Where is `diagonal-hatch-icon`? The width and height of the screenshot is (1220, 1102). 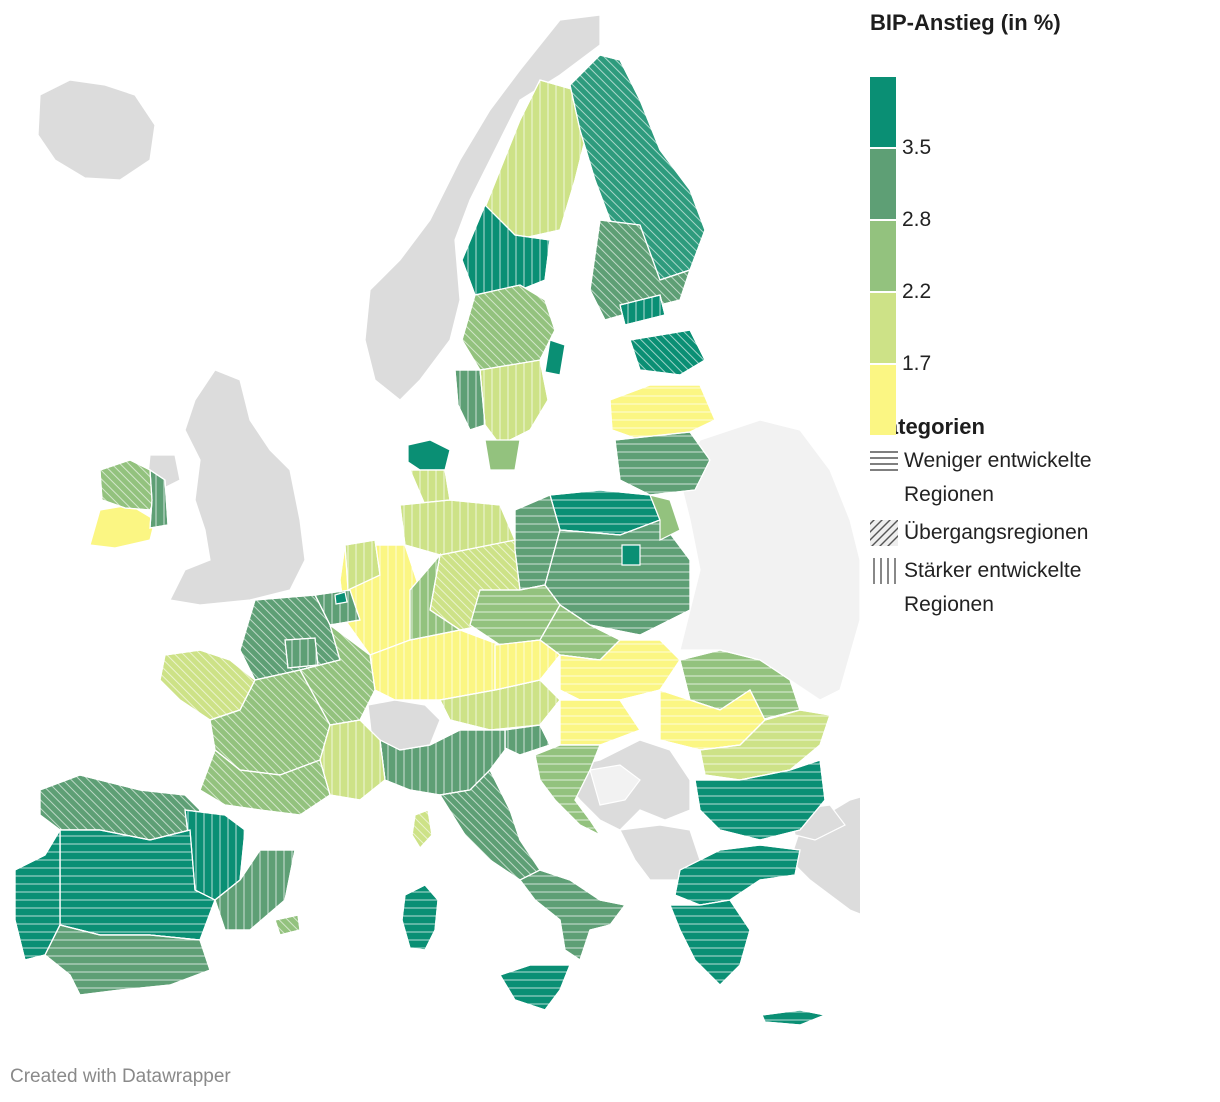
diagonal-hatch-icon is located at coordinates (884, 533).